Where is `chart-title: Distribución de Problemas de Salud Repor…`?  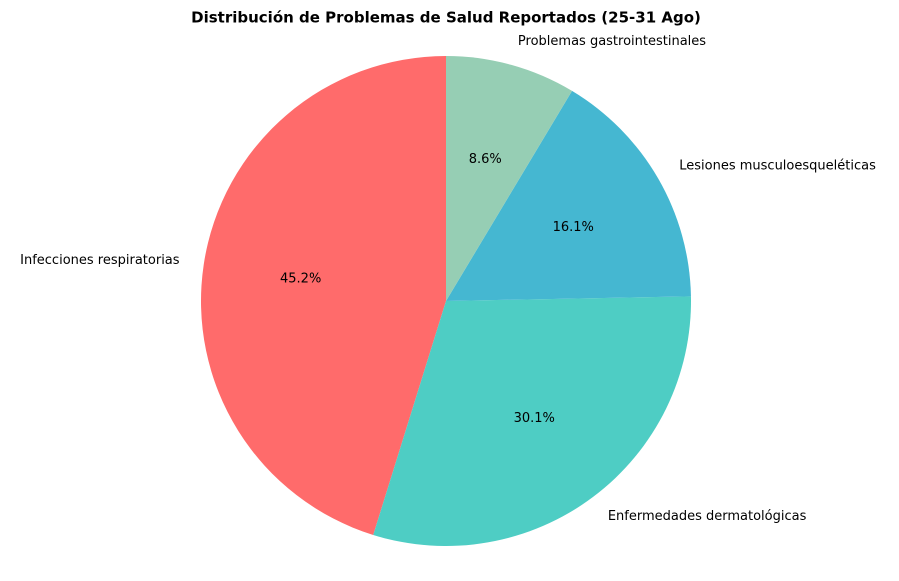
chart-title: Distribución de Problemas de Salud Repor… is located at coordinates (446, 18).